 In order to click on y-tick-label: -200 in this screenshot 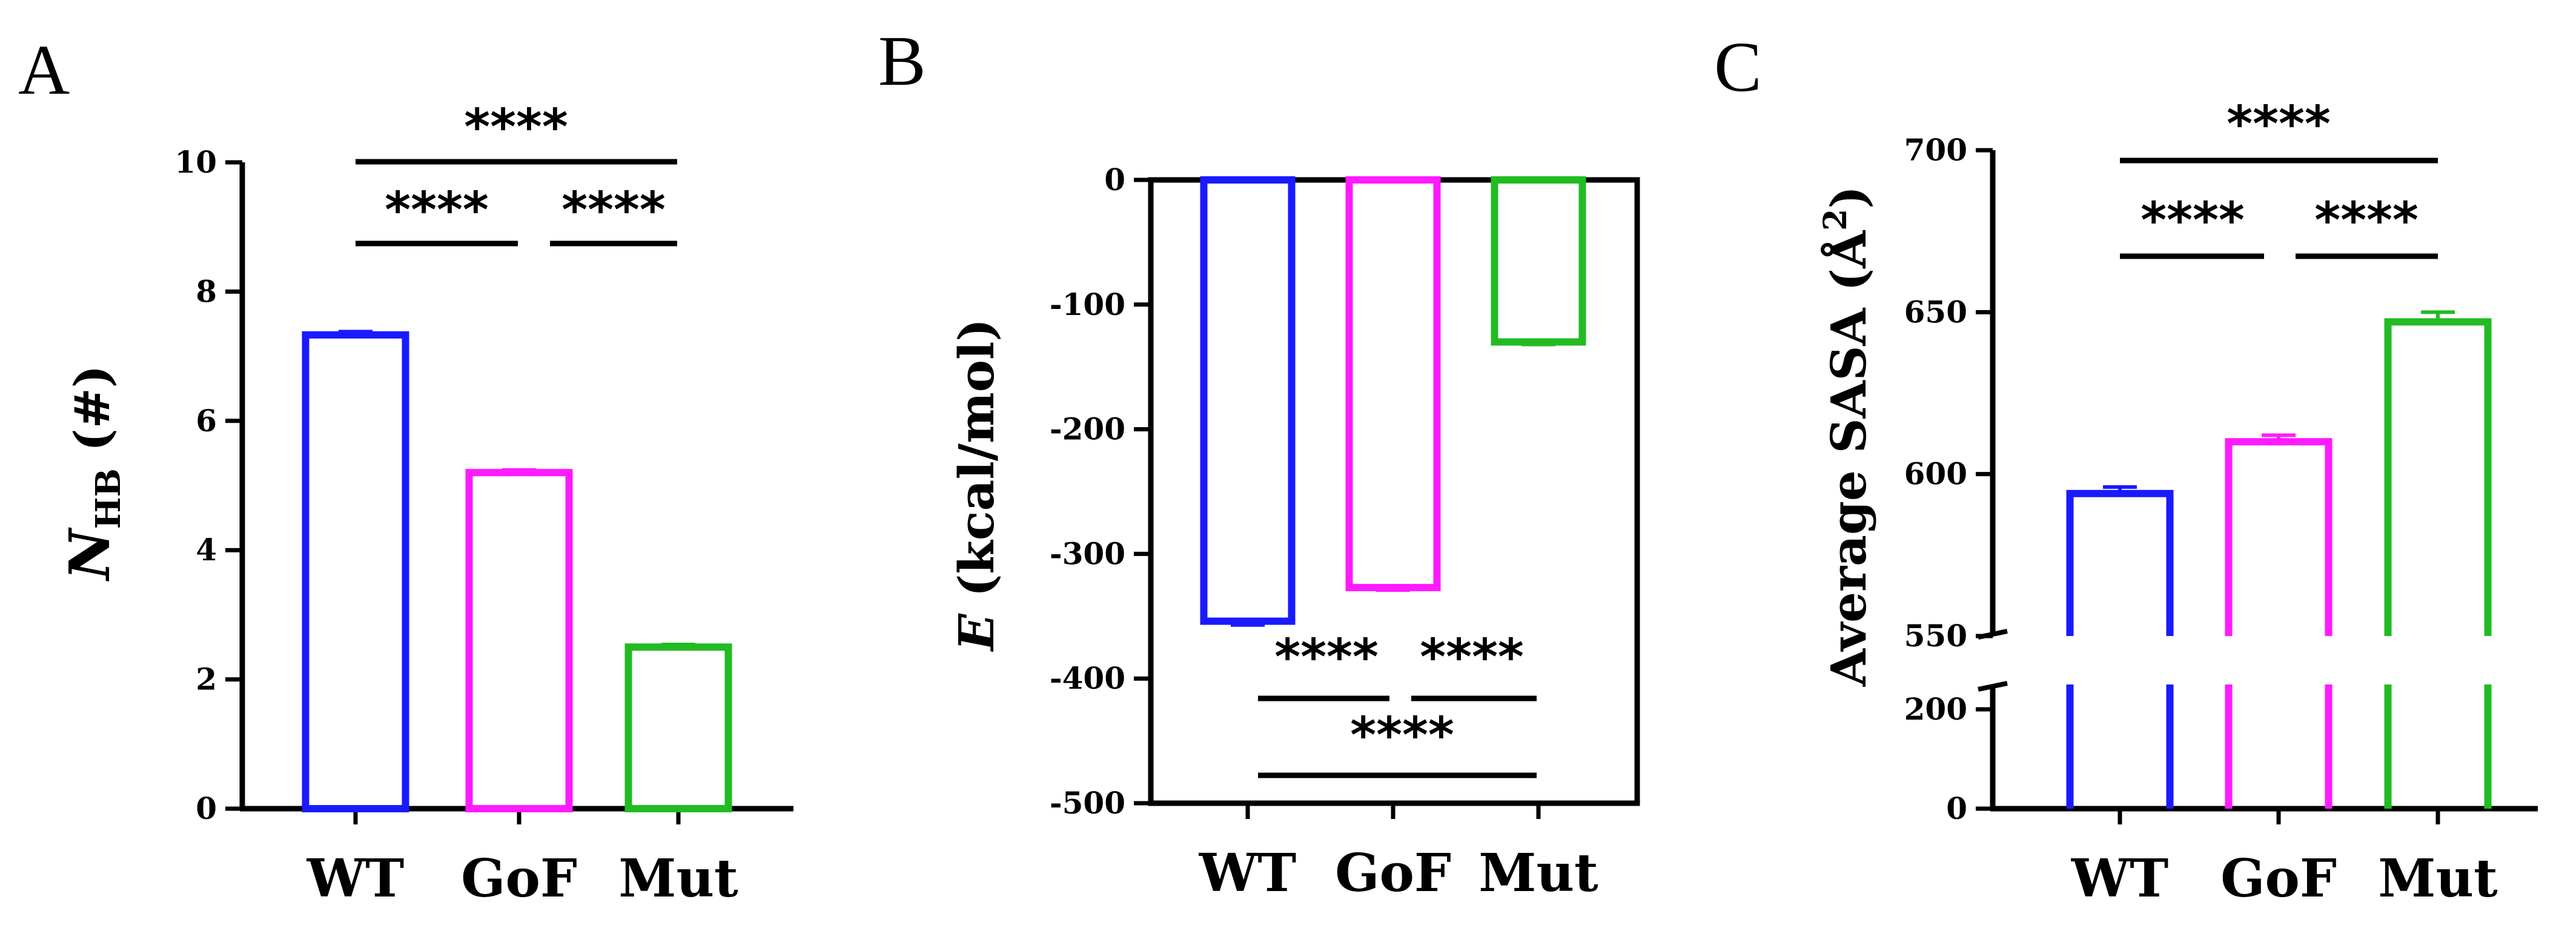, I will do `click(1087, 429)`.